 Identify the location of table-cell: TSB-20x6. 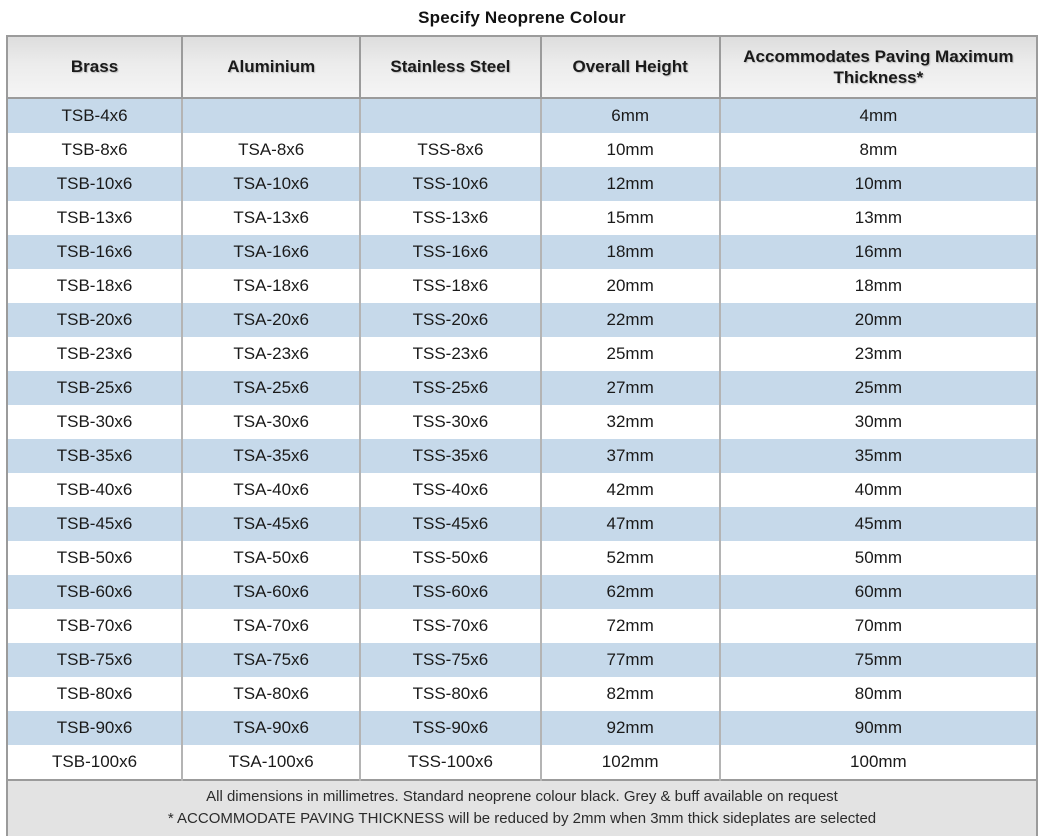
(95, 320).